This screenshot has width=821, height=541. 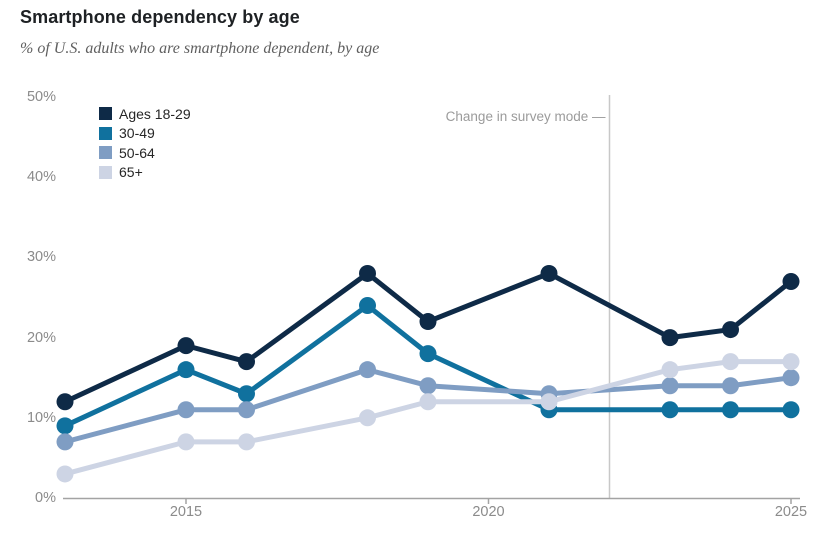 I want to click on legend-item: 30-49, so click(x=145, y=134).